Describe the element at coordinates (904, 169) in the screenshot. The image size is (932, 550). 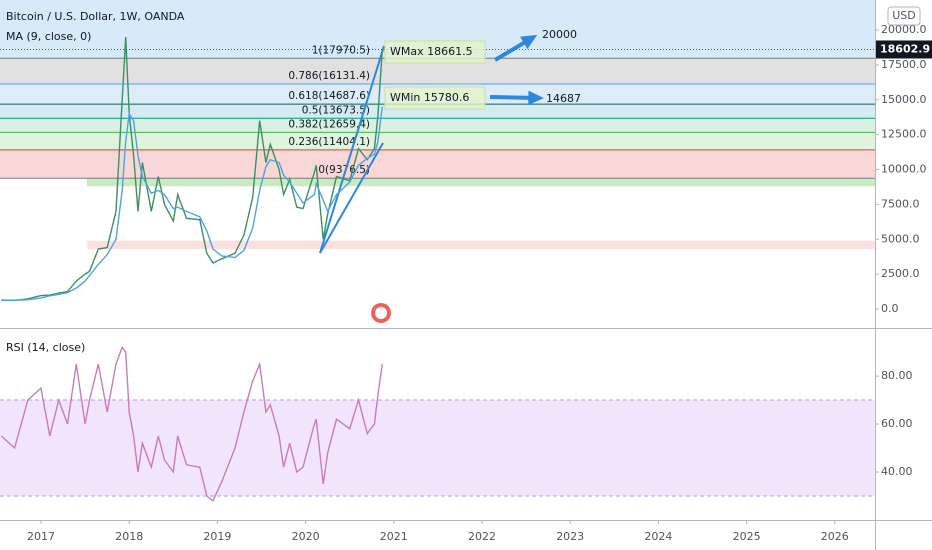
I see `y-tick-label: 10000.0` at that location.